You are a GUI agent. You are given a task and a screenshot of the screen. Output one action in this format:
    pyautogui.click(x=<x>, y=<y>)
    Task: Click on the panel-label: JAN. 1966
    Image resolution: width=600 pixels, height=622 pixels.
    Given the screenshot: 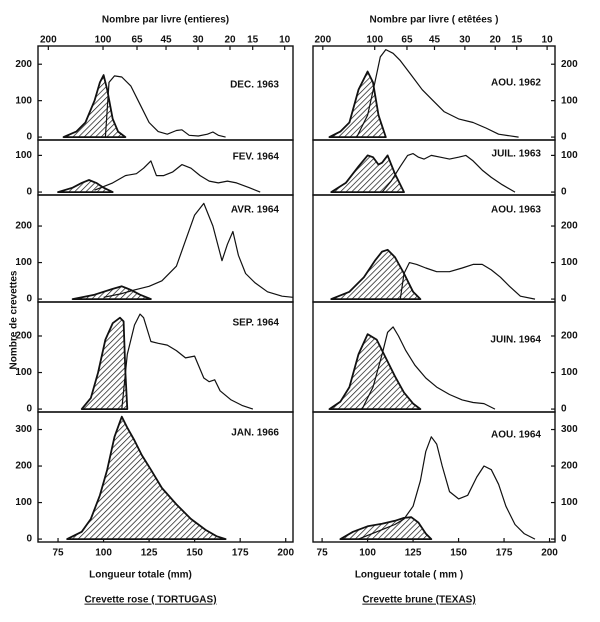 What is the action you would take?
    pyautogui.click(x=255, y=433)
    